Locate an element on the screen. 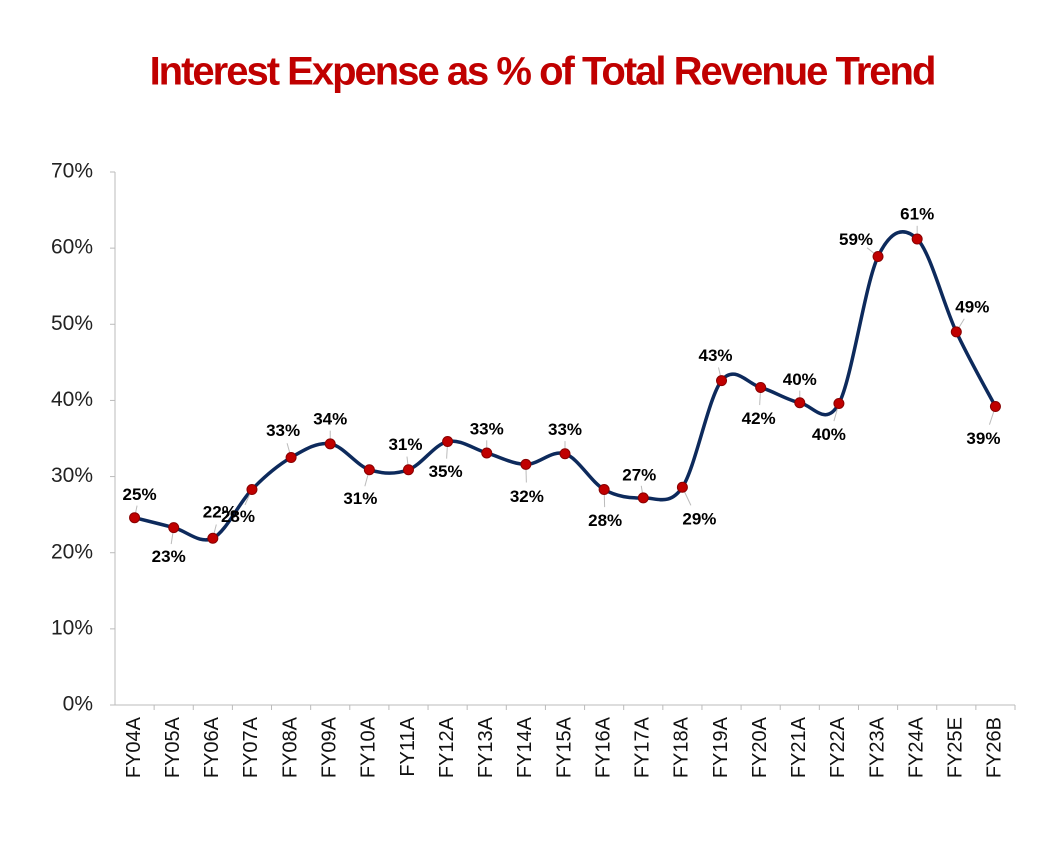 The height and width of the screenshot is (865, 1055). x-tick-label: FY14A is located at coordinates (525, 747).